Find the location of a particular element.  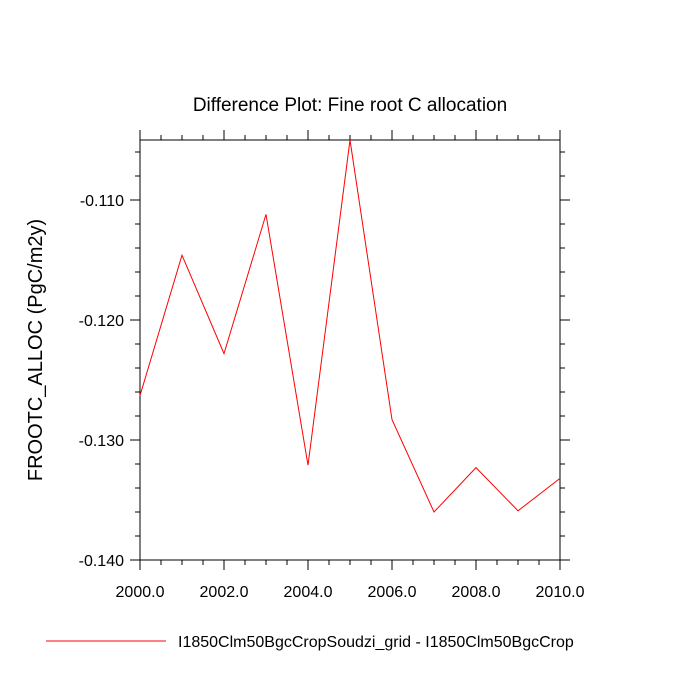

x-tick-label: 2004.0 is located at coordinates (308, 592).